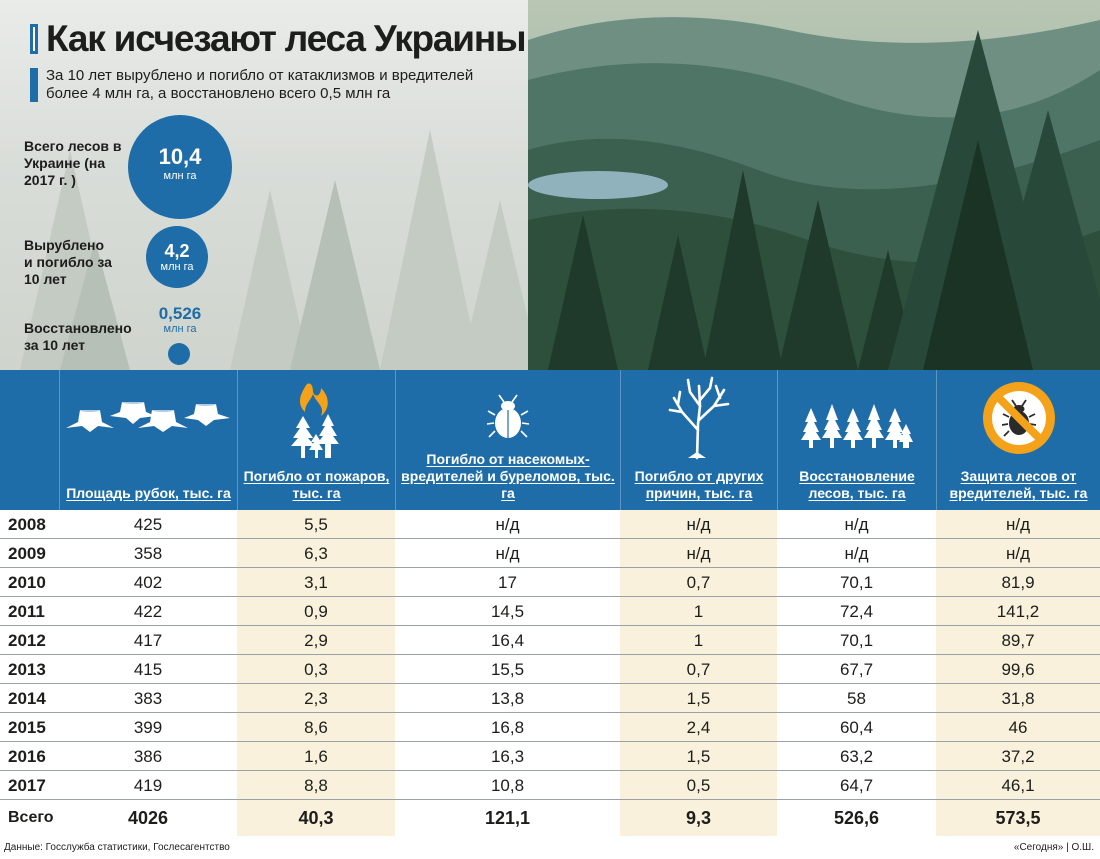 Image resolution: width=1100 pixels, height=859 pixels. I want to click on column-header-restoration: Восстановление лесов, тыс. га, so click(856, 440).